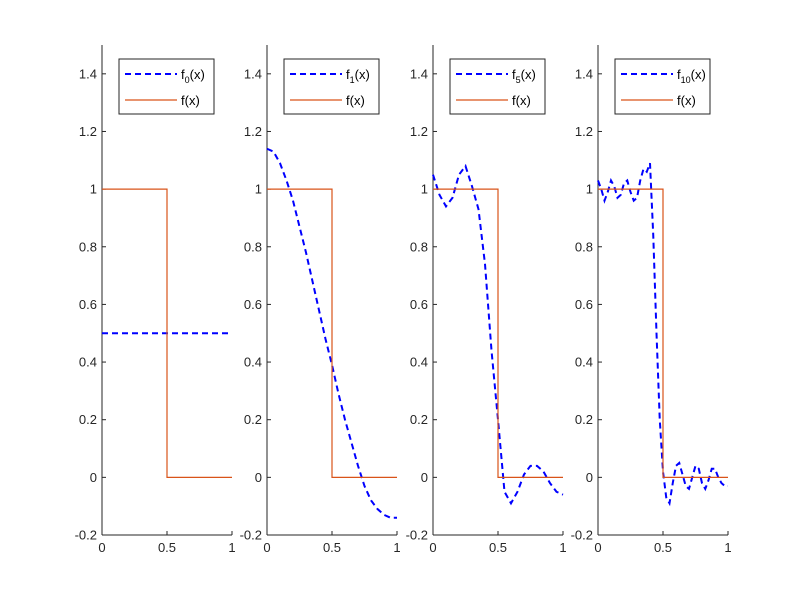 This screenshot has height=600, width=800. What do you see at coordinates (193, 76) in the screenshot?
I see `legend-label: f0(x)` at bounding box center [193, 76].